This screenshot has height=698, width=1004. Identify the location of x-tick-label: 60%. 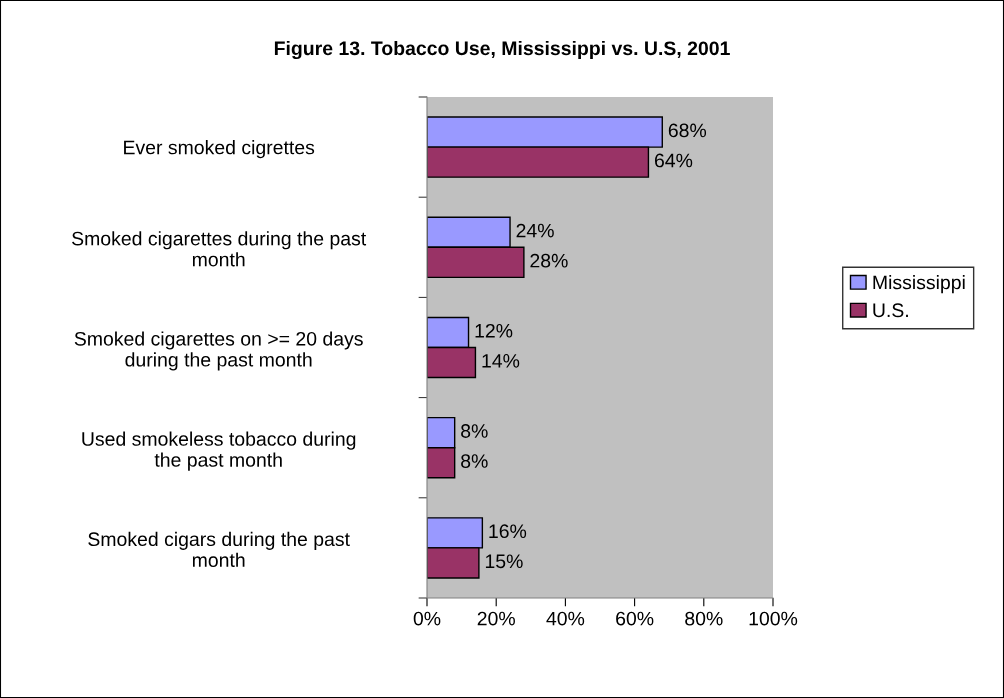
(635, 618).